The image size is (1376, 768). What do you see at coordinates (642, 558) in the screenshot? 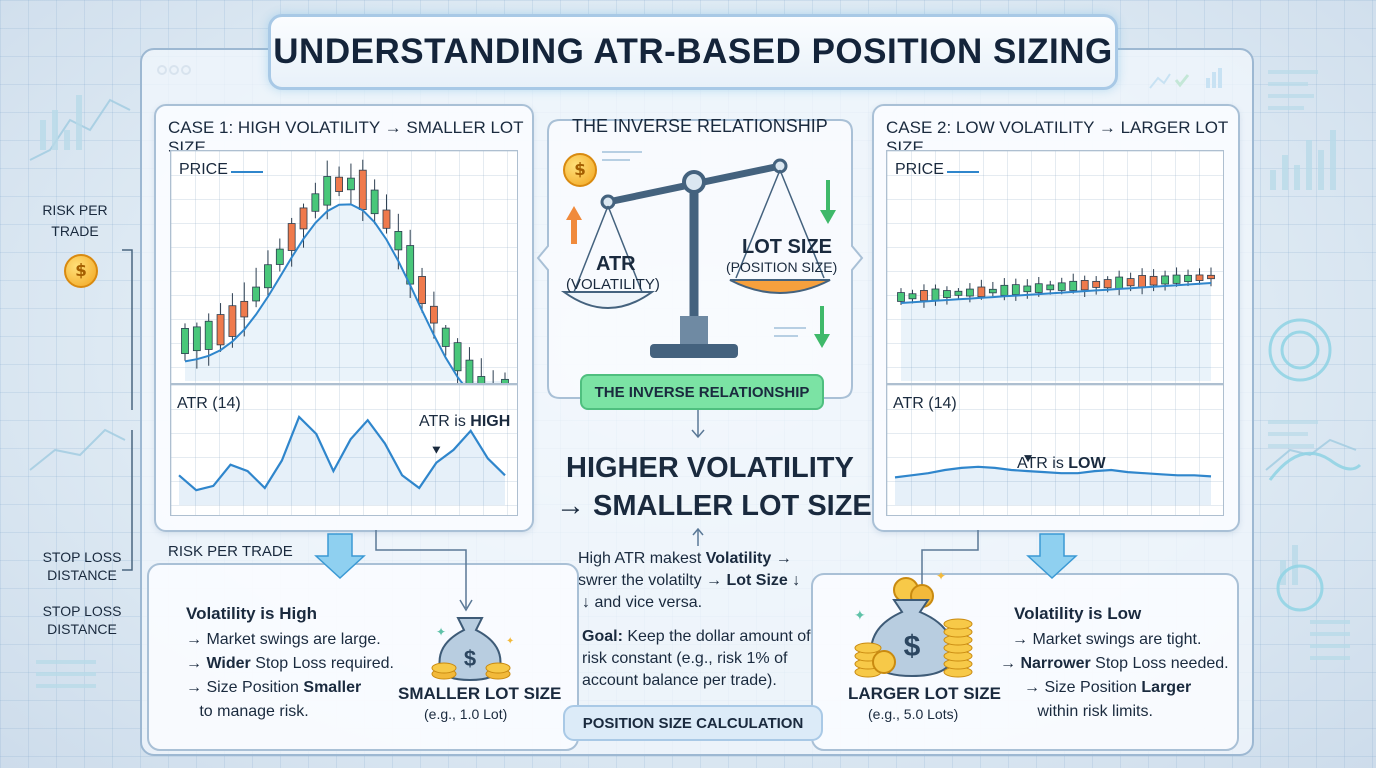
I see `explain-1-pre: High ATR makest` at bounding box center [642, 558].